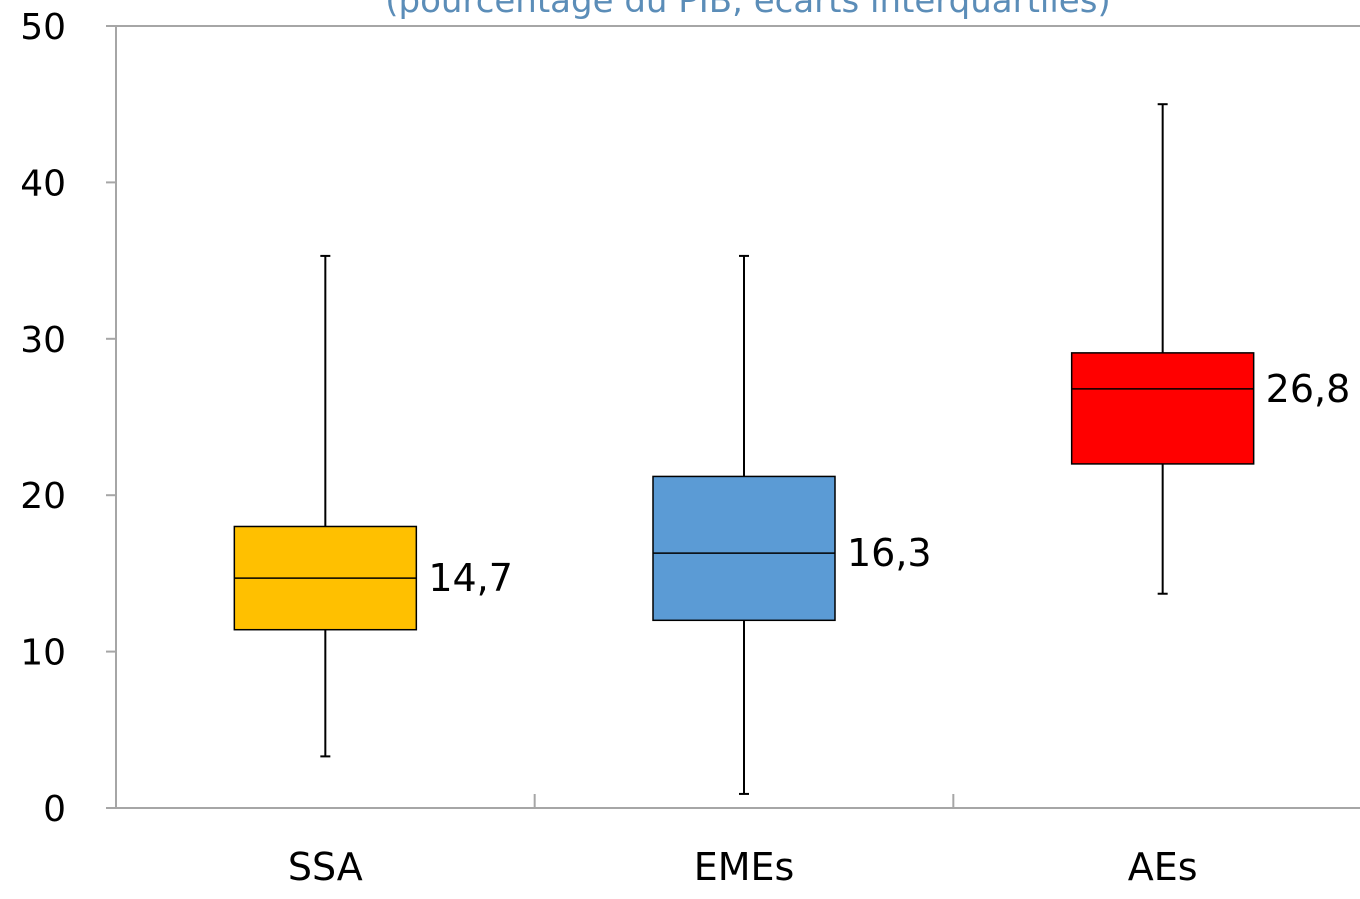  I want to click on y-axis-ticks: 0 10 20 30 40 50, so click(68, 418).